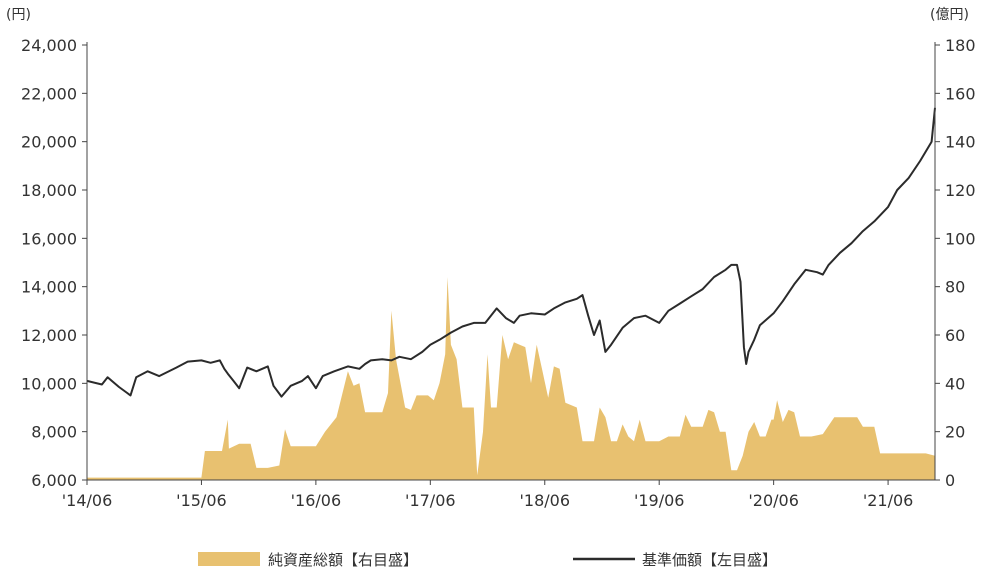 This screenshot has width=981, height=576. I want to click on x-axis-tick-label: '14/06, so click(87, 500).